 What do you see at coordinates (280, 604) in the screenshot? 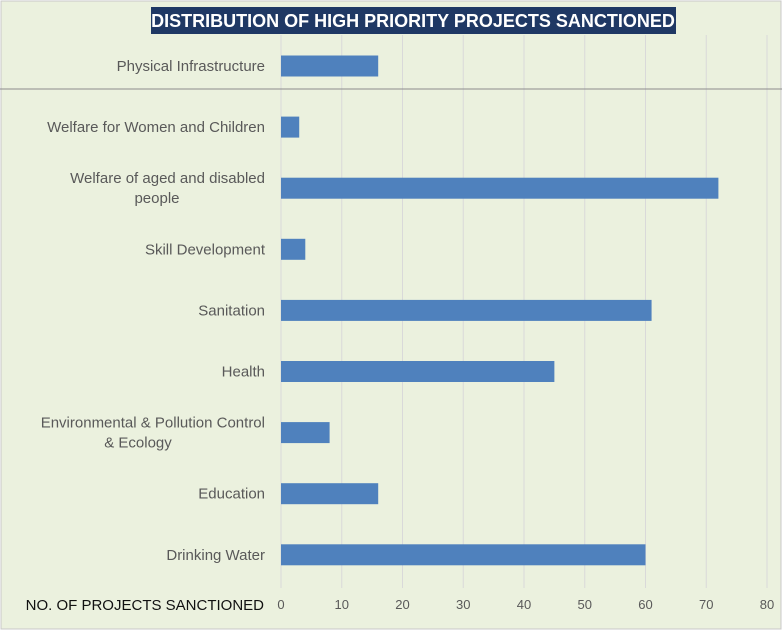
I see `x-tick-label: 0` at bounding box center [280, 604].